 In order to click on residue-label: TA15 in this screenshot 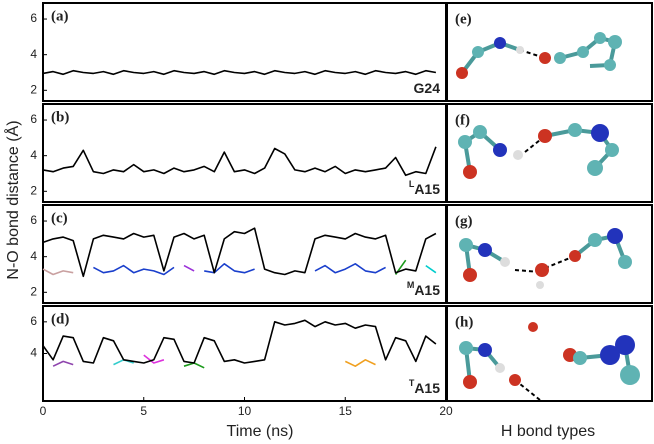, I will do `click(424, 386)`.